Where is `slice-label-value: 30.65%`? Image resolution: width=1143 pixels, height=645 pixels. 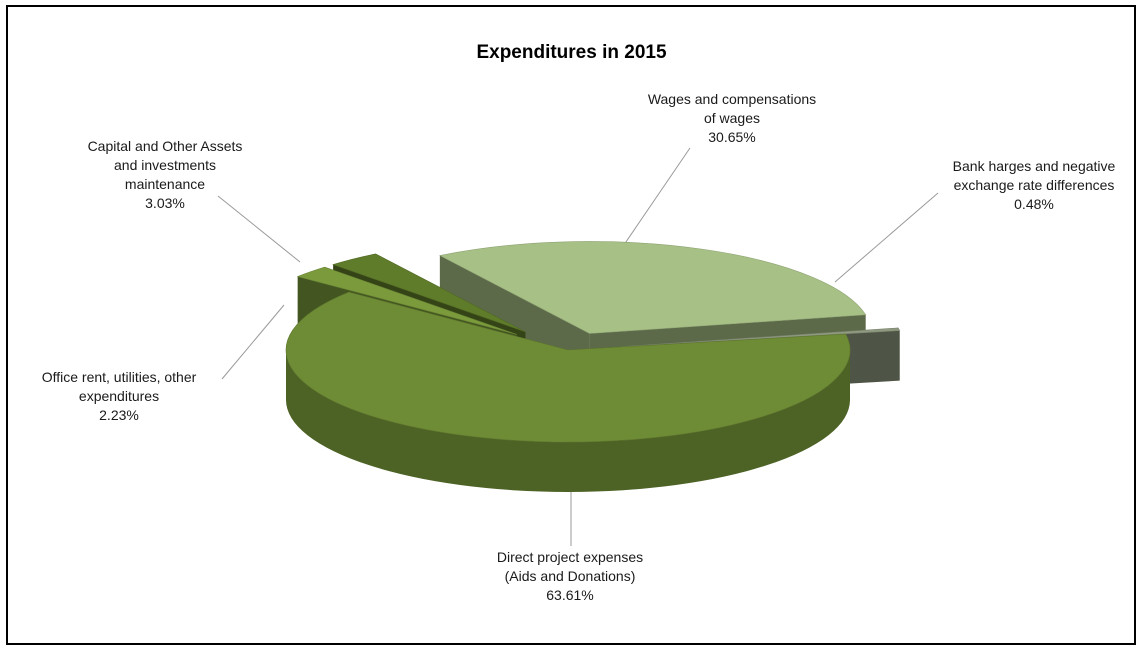 slice-label-value: 30.65% is located at coordinates (732, 137).